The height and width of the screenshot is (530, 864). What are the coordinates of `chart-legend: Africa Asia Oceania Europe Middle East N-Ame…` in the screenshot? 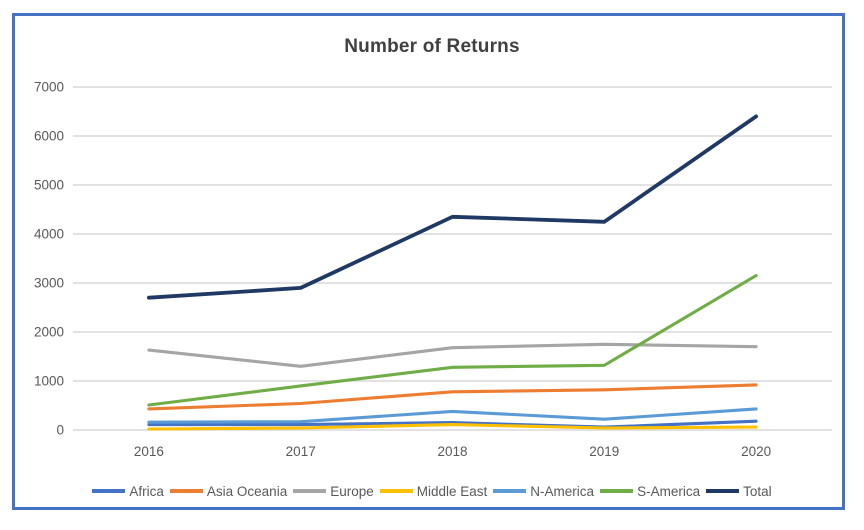 It's located at (432, 491).